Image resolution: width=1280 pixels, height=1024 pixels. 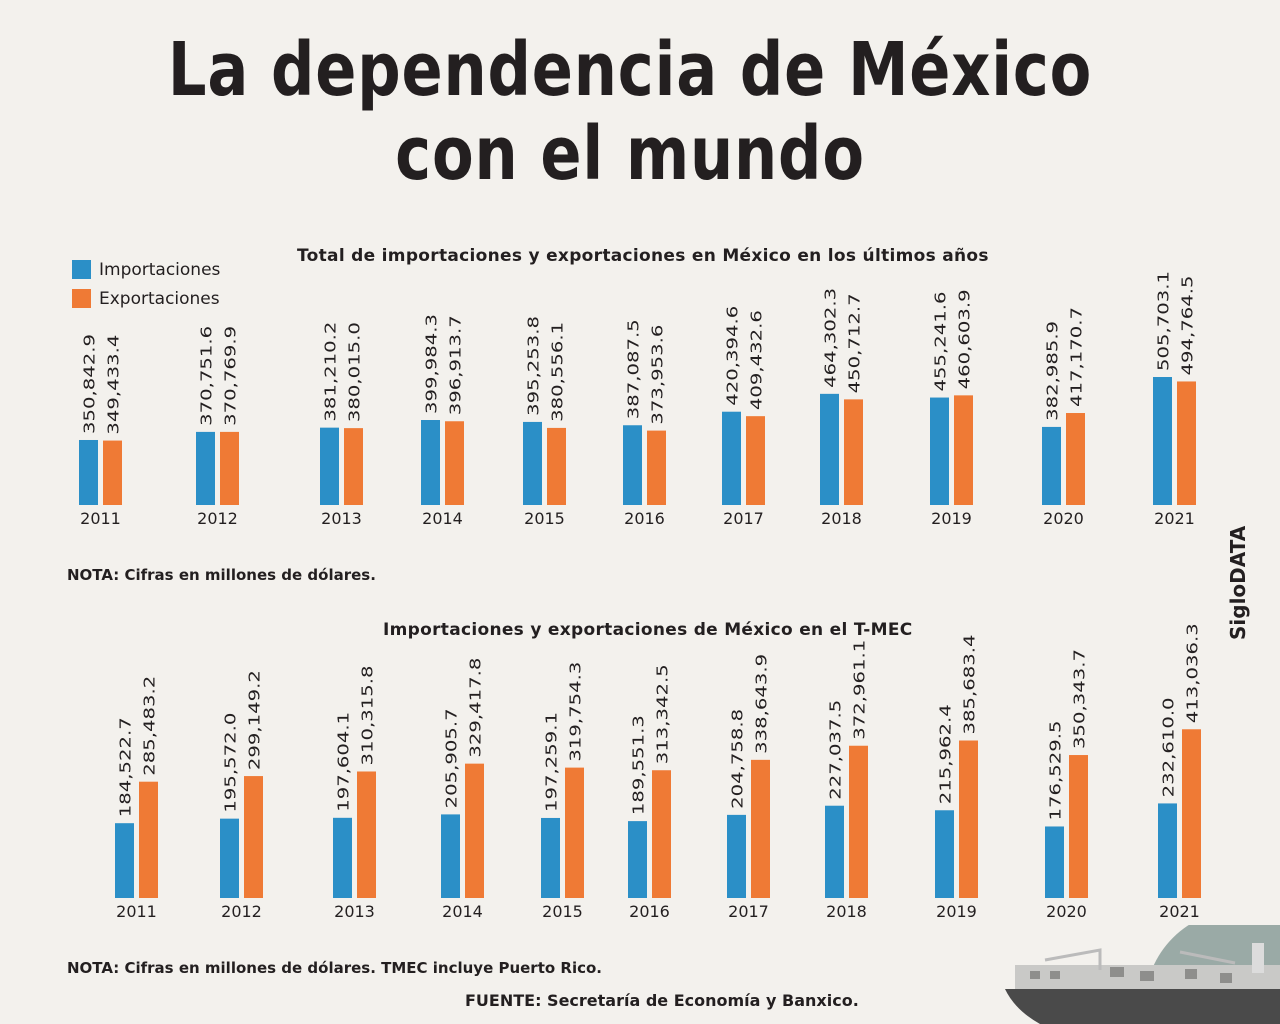 What do you see at coordinates (1080, 699) in the screenshot?
I see `data-label-exportaciones-2020: 350,343.7` at bounding box center [1080, 699].